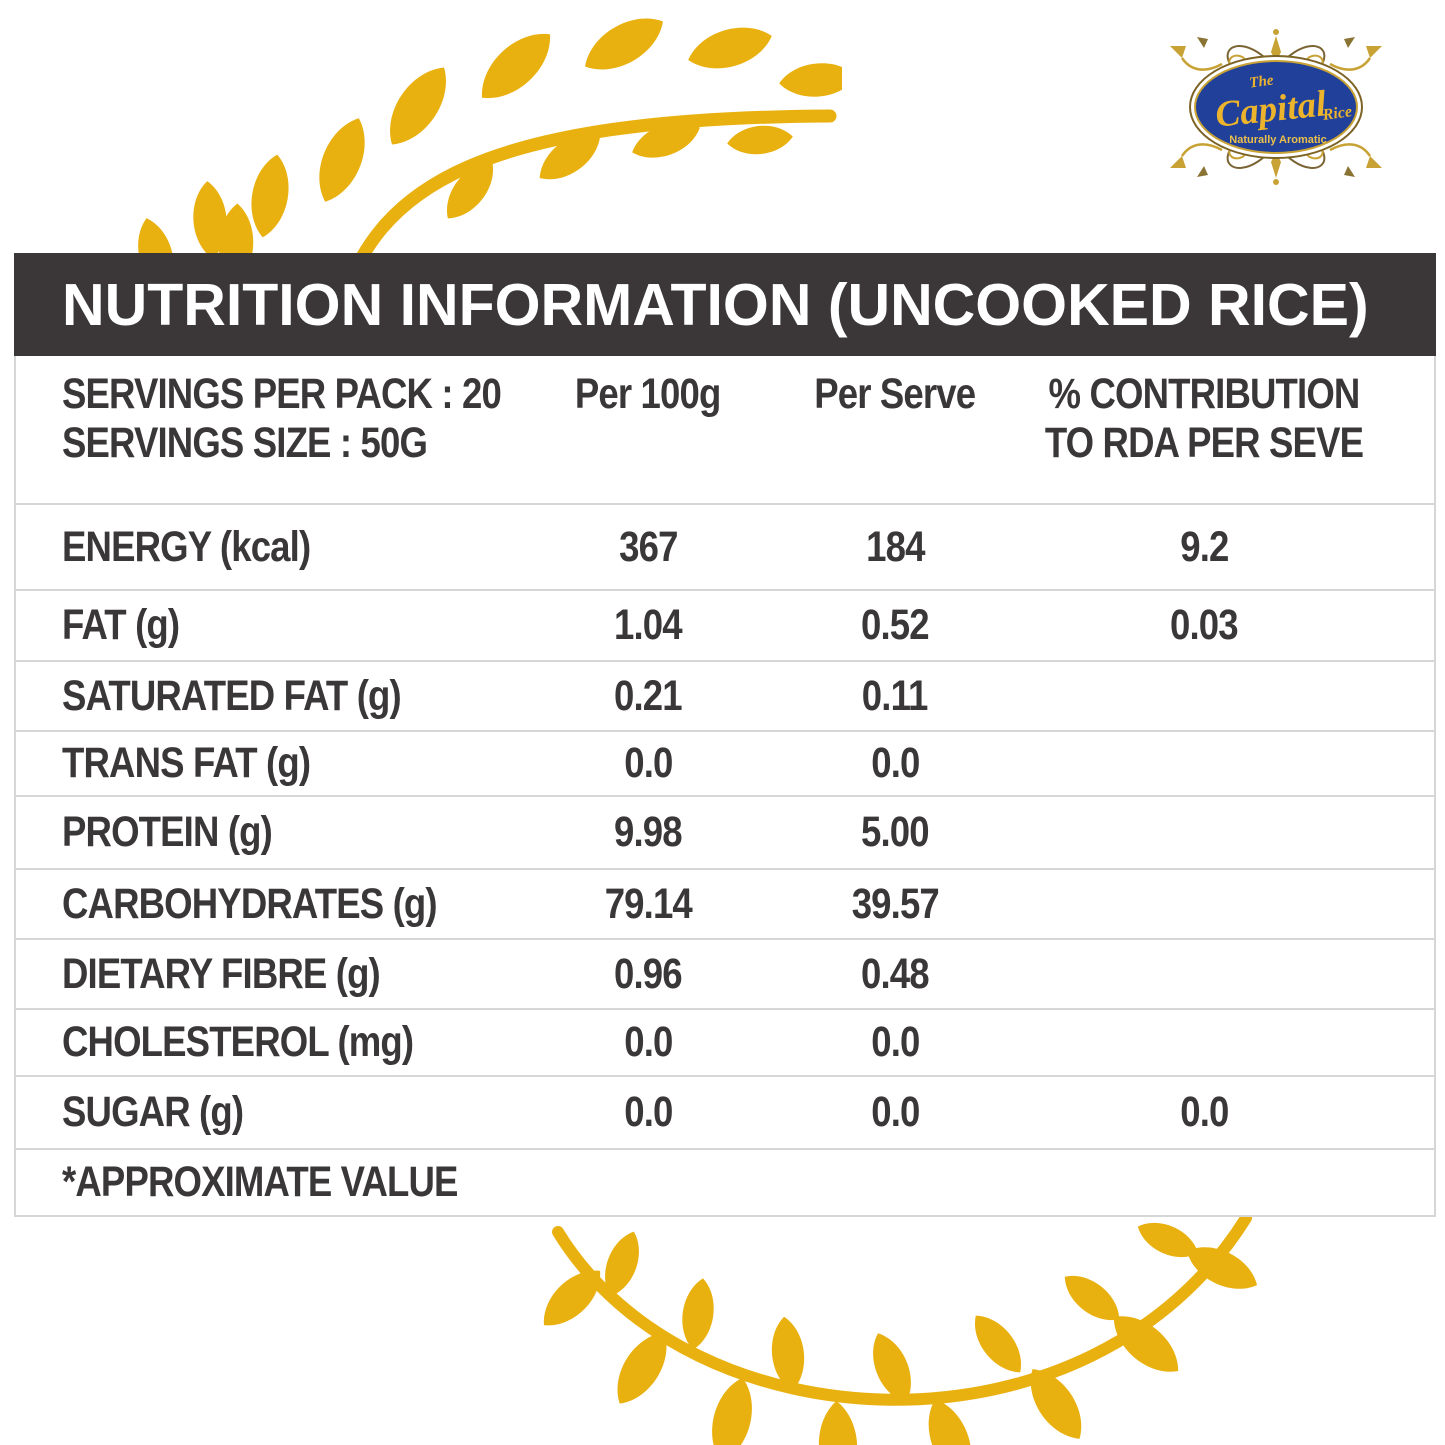  Describe the element at coordinates (895, 695) in the screenshot. I see `value-per-serve: 0.11` at that location.